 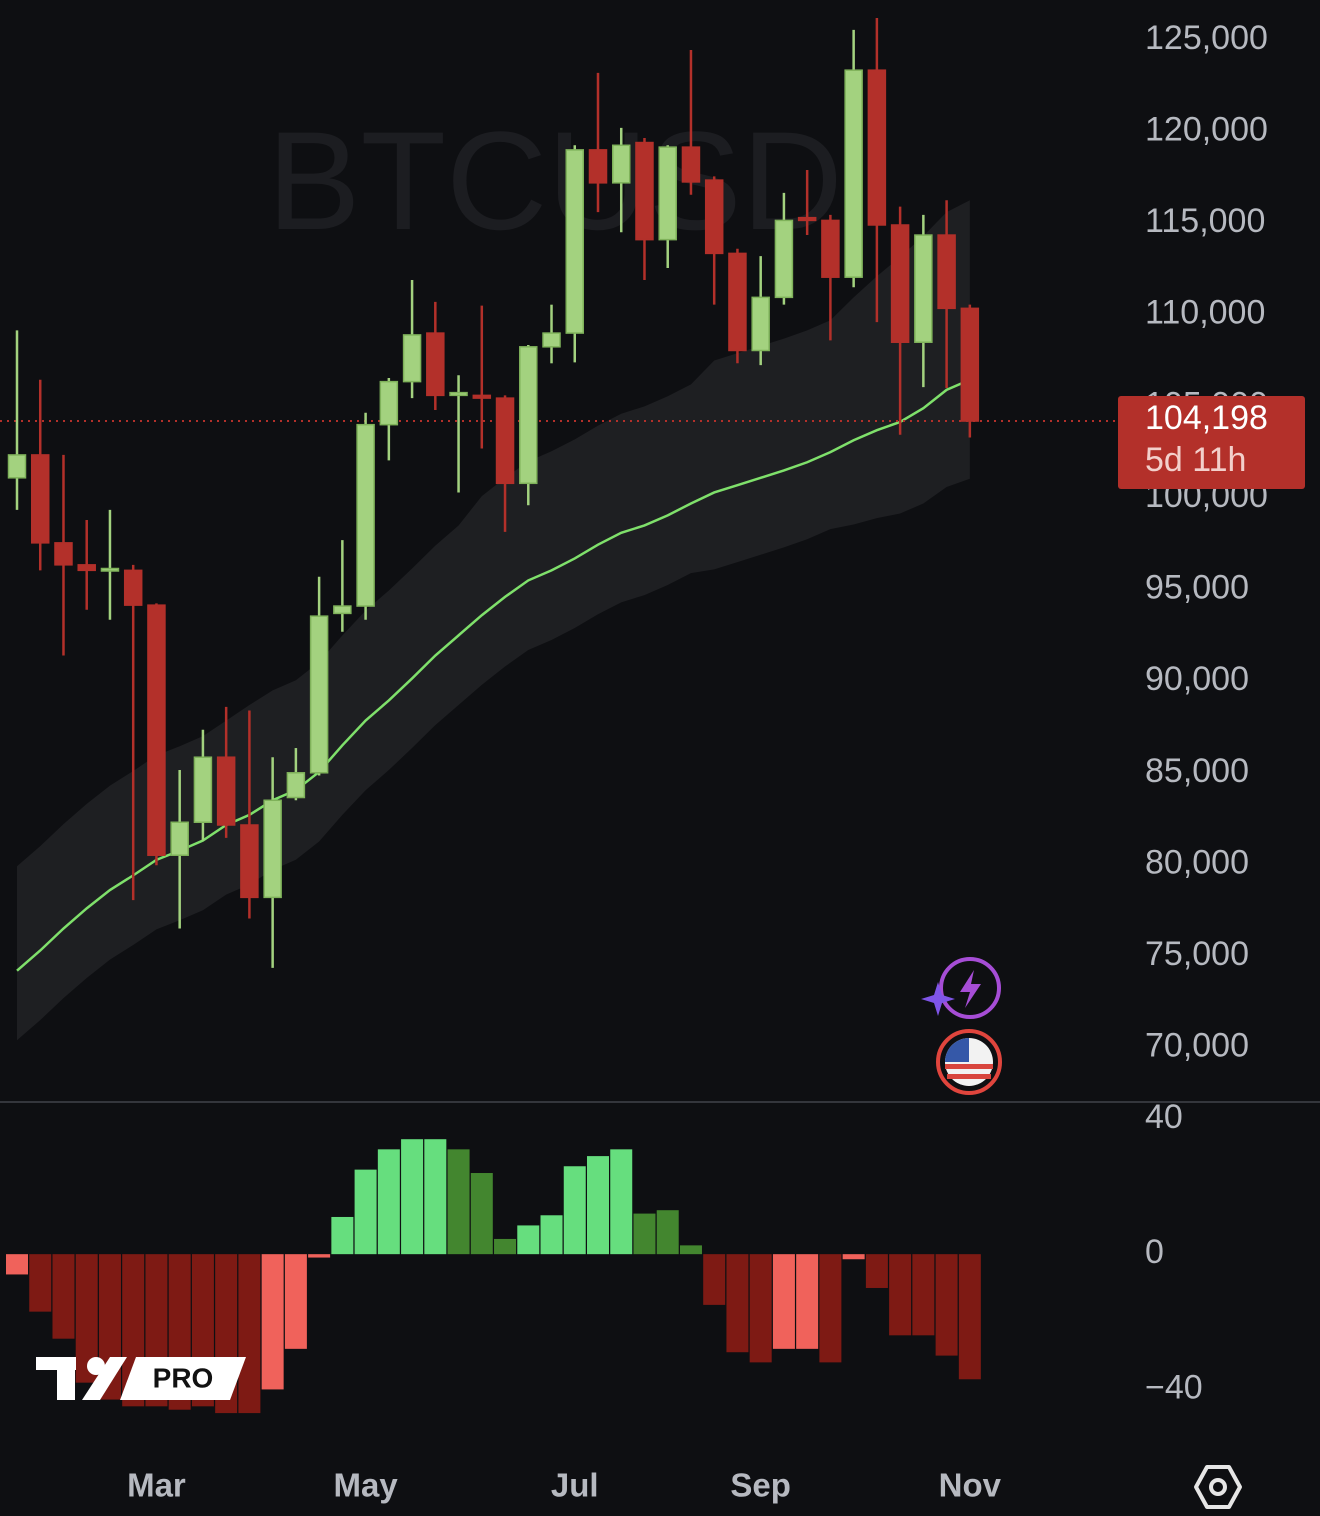 I want to click on settings-button, so click(x=1218, y=1487).